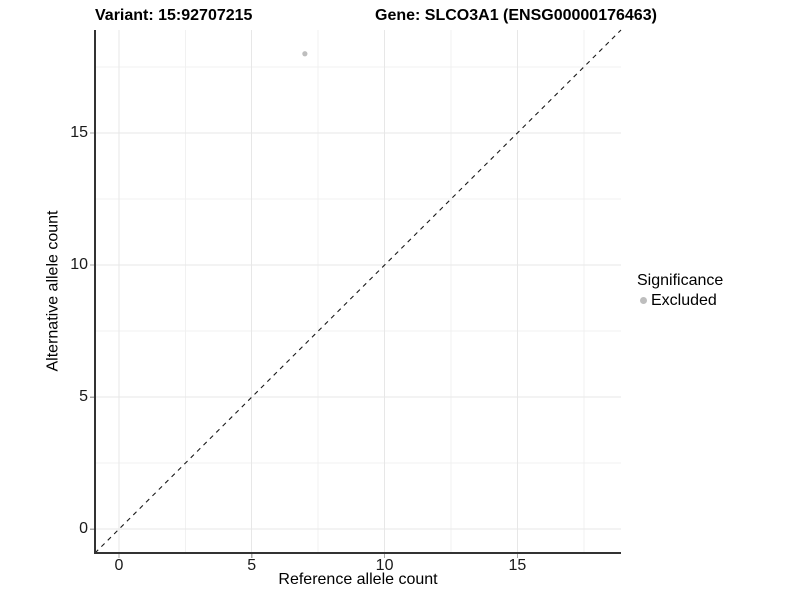 Image resolution: width=800 pixels, height=600 pixels. What do you see at coordinates (79, 132) in the screenshot?
I see `y-tick-label: 15` at bounding box center [79, 132].